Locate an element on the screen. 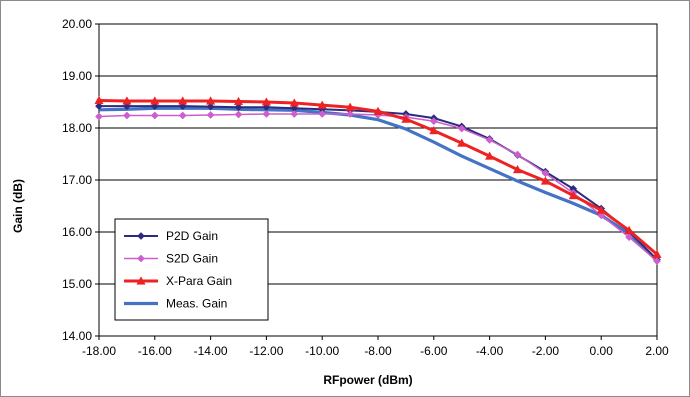 Image resolution: width=690 pixels, height=397 pixels. y-axis: 14.00 15.00 16.00 17.00 18.00 19.00 20.00 is located at coordinates (80, 180).